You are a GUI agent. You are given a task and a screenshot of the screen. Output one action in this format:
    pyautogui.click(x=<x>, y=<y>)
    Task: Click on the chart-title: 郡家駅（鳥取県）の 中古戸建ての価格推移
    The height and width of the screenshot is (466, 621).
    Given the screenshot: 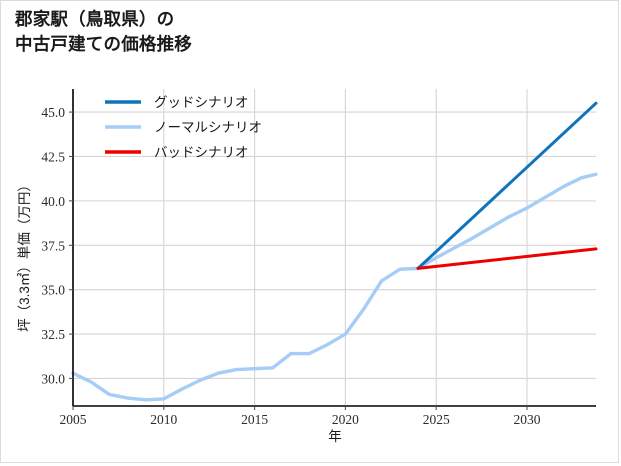 What is the action you would take?
    pyautogui.click(x=103, y=31)
    